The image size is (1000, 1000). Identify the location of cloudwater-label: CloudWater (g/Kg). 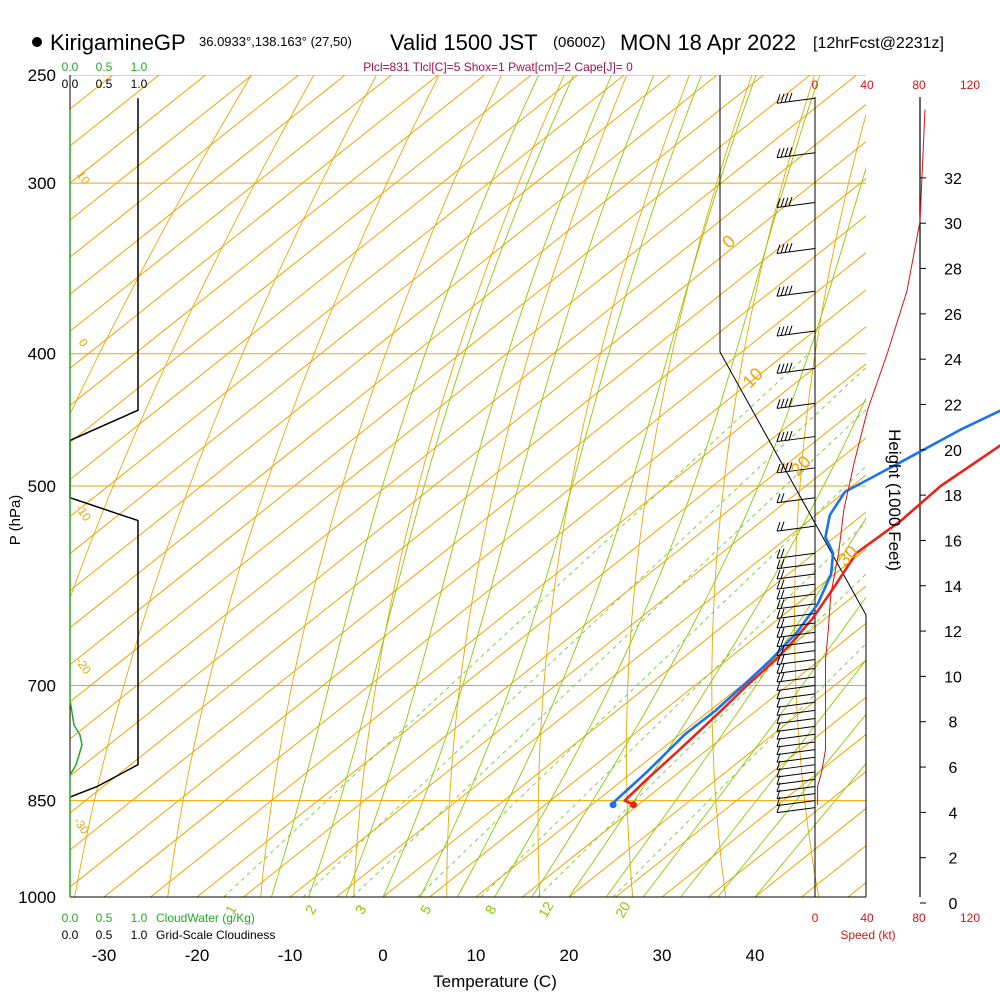
(205, 918).